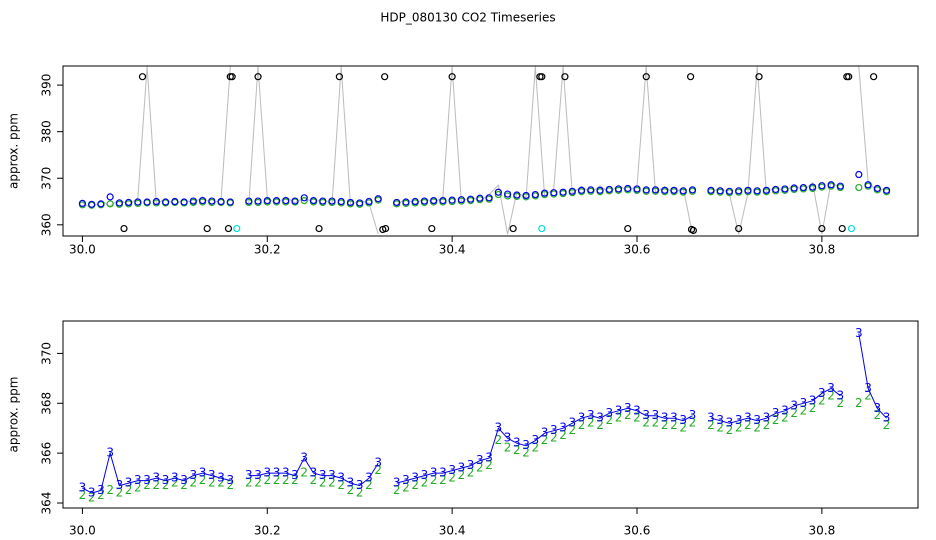 The image size is (936, 540). What do you see at coordinates (47, 224) in the screenshot?
I see `y-tick-label: 360` at bounding box center [47, 224].